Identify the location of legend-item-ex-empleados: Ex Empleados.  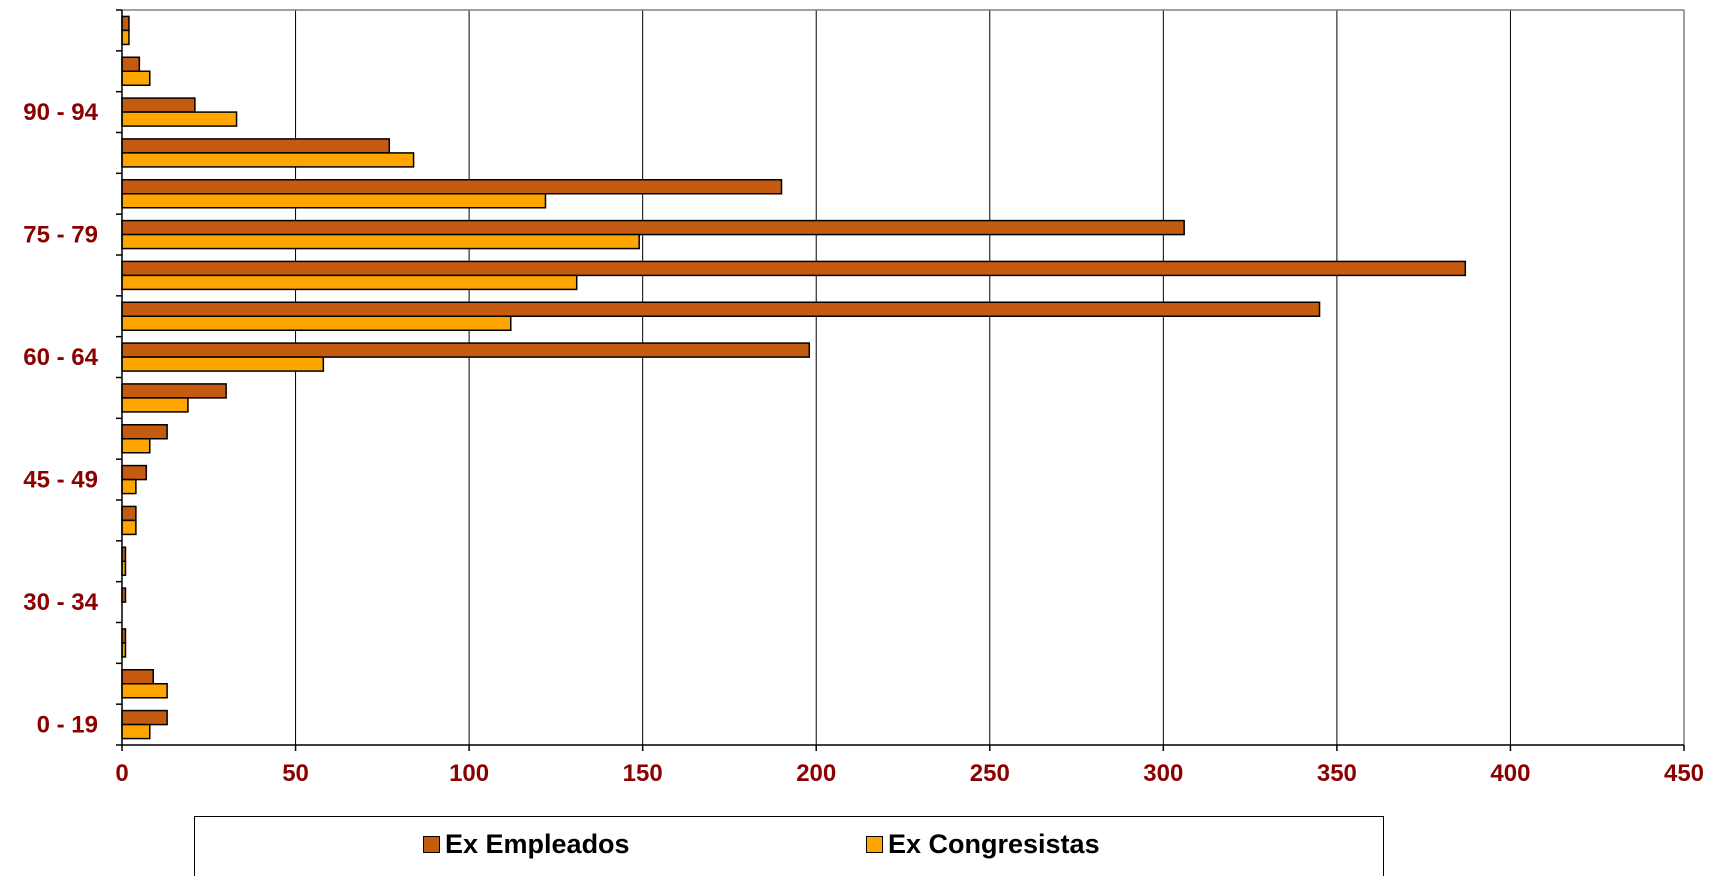
(526, 844).